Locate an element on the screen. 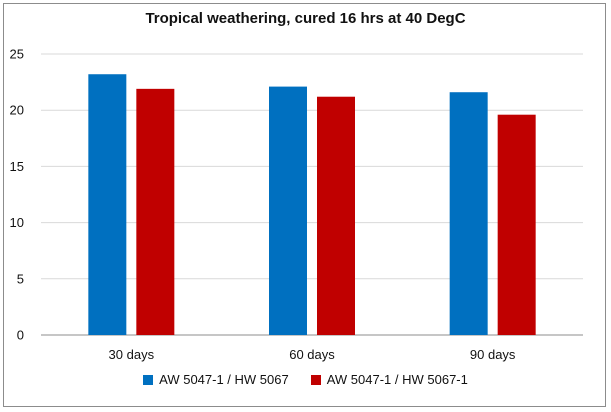 The width and height of the screenshot is (611, 412). x-tick-label-2: 60 days is located at coordinates (312, 354).